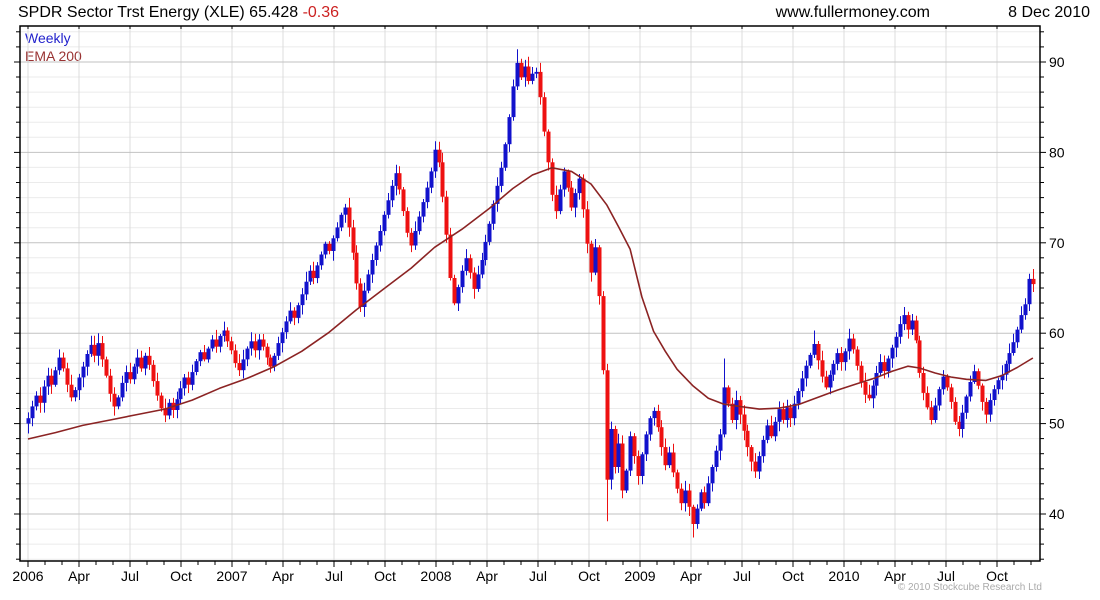 The height and width of the screenshot is (600, 1100). I want to click on svg-text: 80, so click(1057, 152).